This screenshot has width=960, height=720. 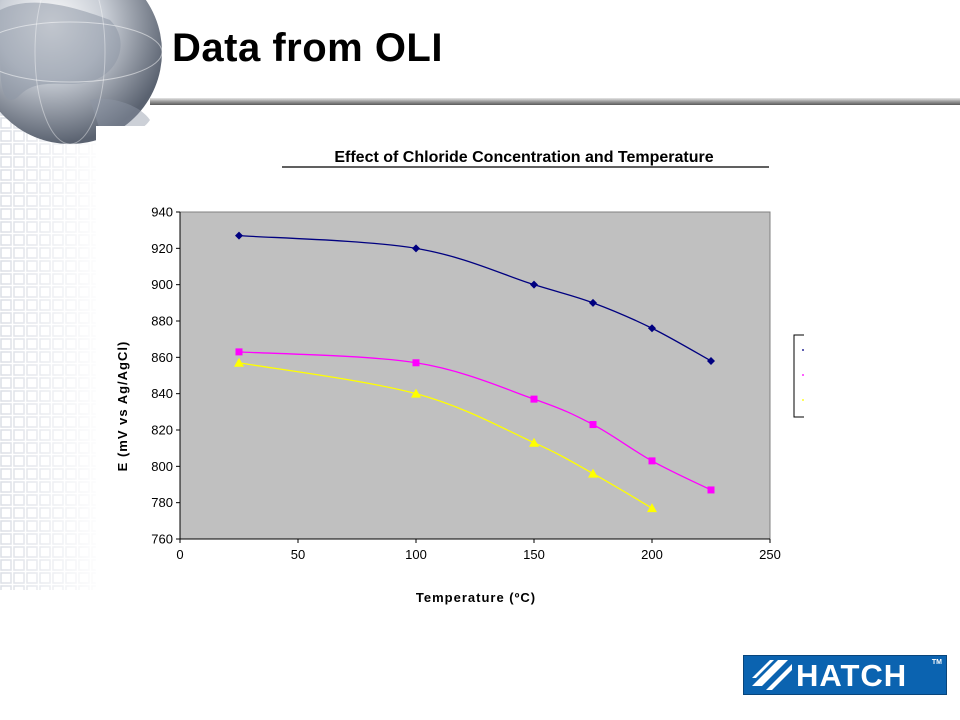 What do you see at coordinates (770, 554) in the screenshot?
I see `x-tick-label: 250` at bounding box center [770, 554].